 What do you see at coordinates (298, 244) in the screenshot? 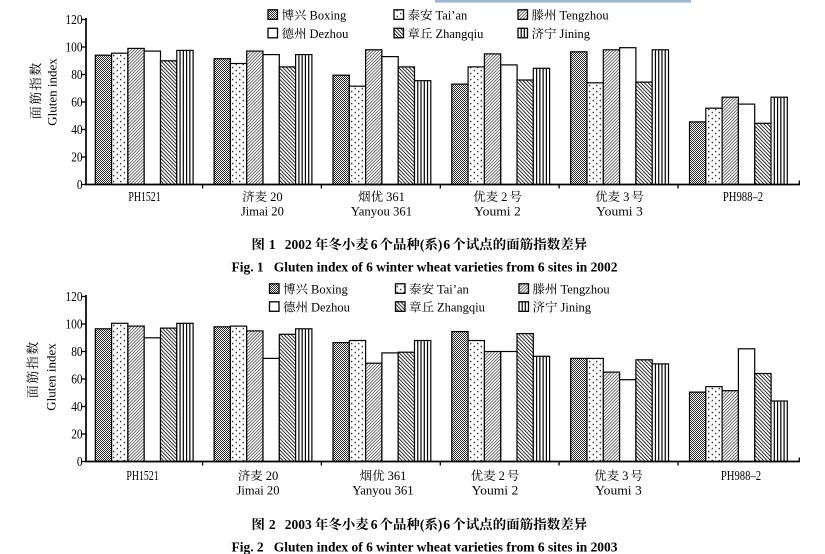
I see `svg-text: 2002` at bounding box center [298, 244].